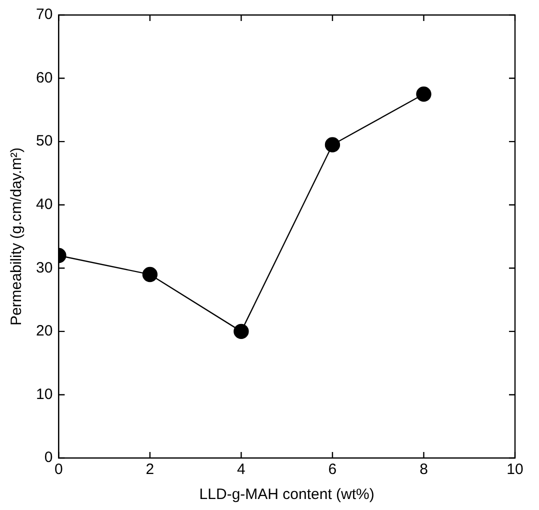  Describe the element at coordinates (44, 394) in the screenshot. I see `y-tick-label: 10` at that location.